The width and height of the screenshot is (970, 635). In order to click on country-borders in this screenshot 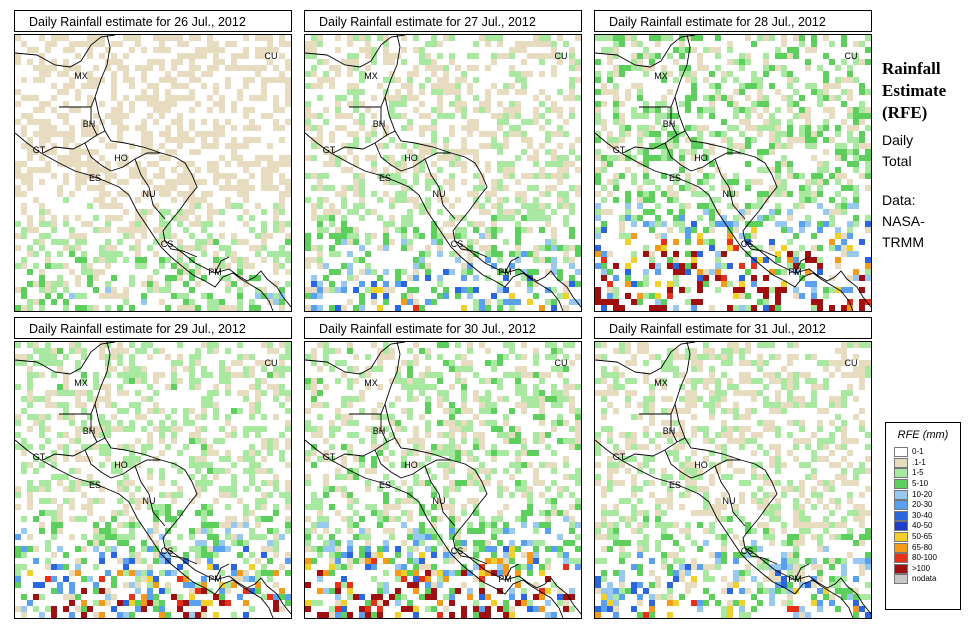, I will do `click(716, 185)`.